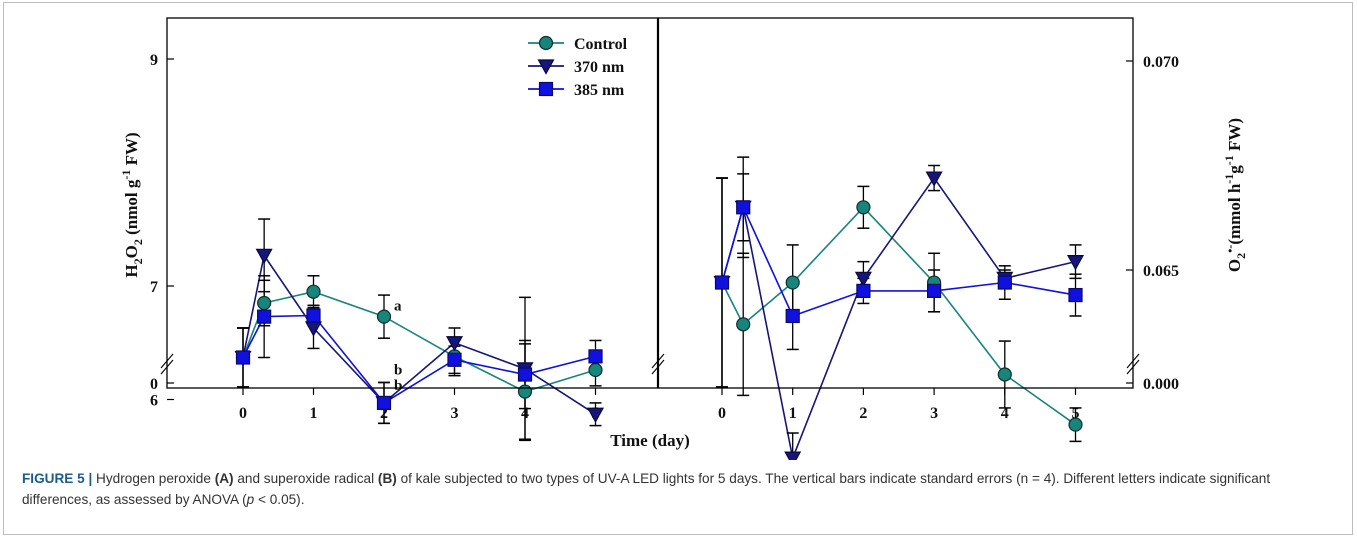  I want to click on y-axis-title-part: (mmol h, so click(1234, 213).